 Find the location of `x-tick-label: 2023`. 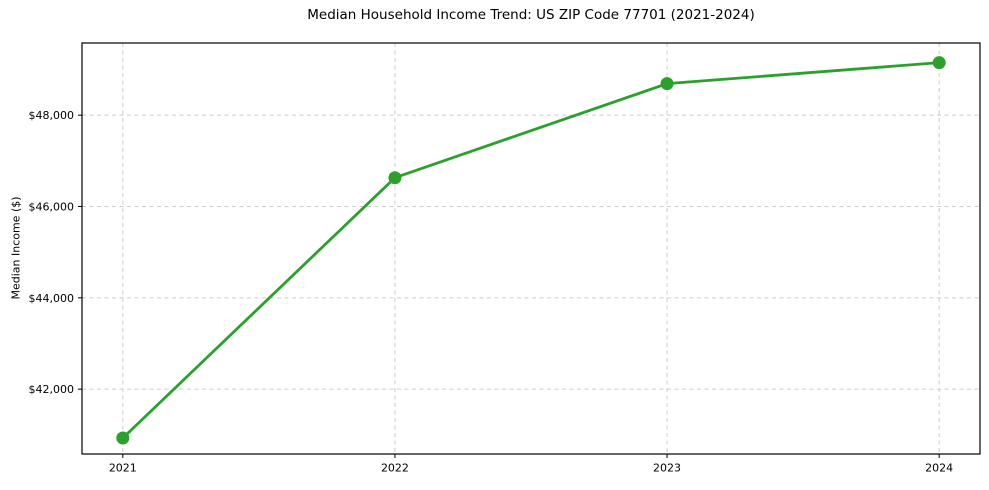

x-tick-label: 2023 is located at coordinates (667, 468).